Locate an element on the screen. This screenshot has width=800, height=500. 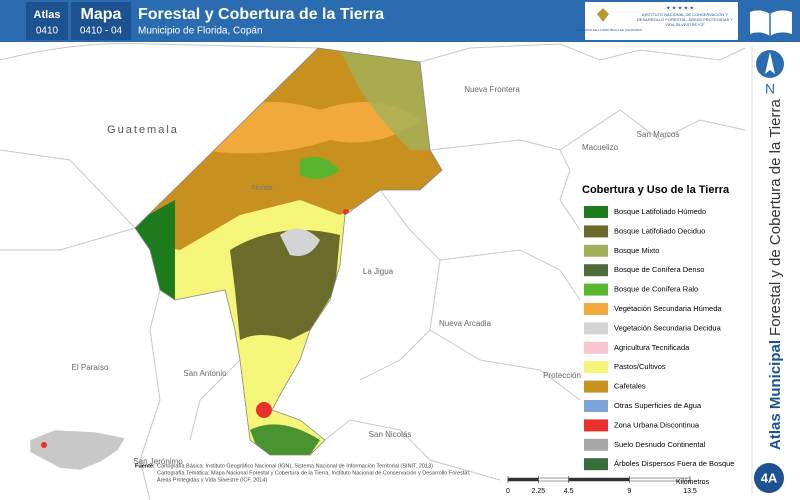
cover-humedo-south is located at coordinates (285, 439).